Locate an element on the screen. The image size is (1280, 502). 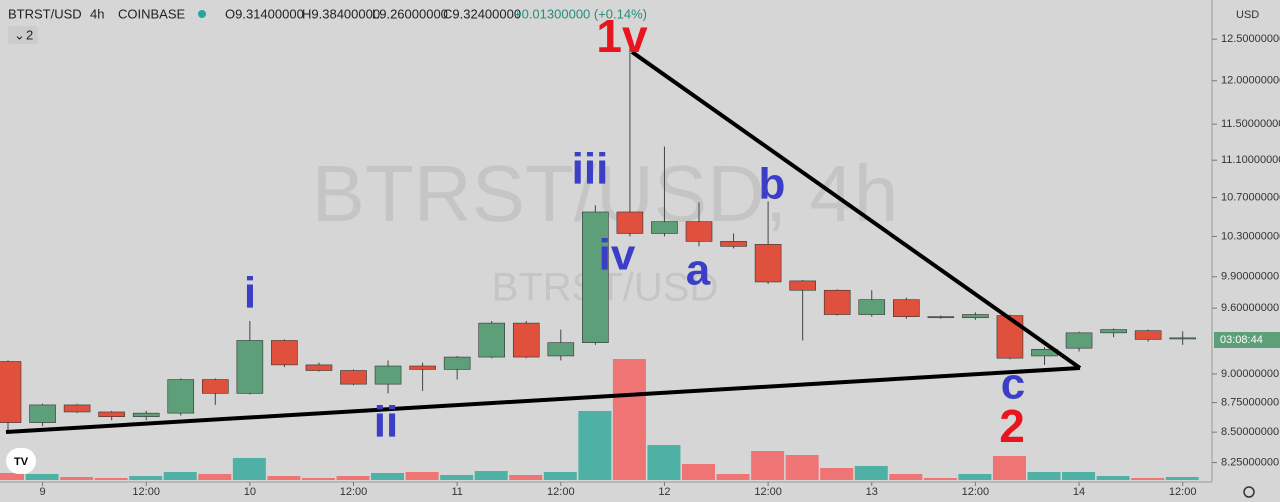
wave-label: ii is located at coordinates (386, 422).